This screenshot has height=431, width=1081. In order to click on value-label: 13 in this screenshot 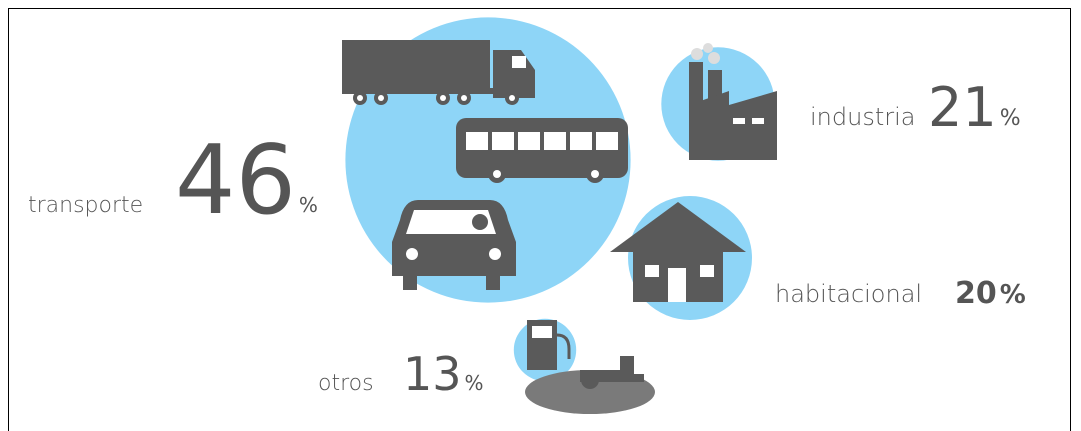, I will do `click(432, 374)`.